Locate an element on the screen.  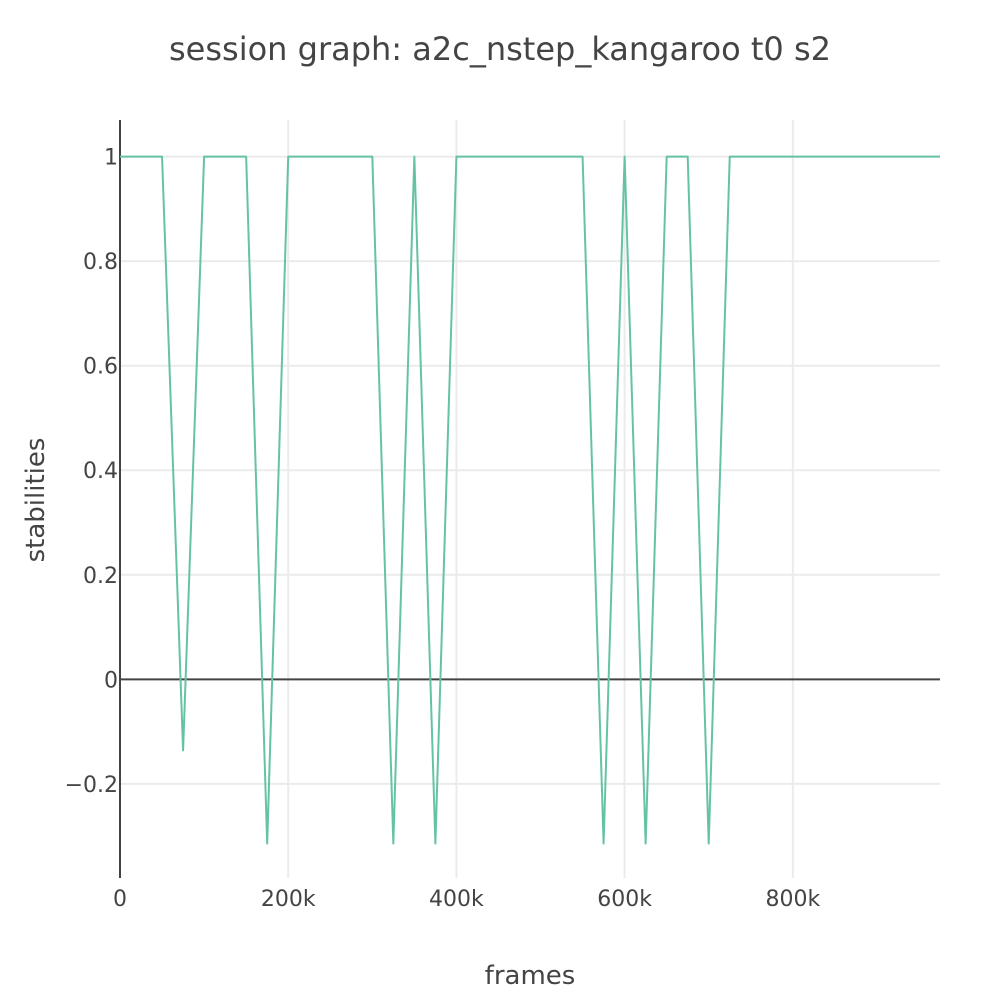
y-axis-title: stabilities is located at coordinates (36, 500).